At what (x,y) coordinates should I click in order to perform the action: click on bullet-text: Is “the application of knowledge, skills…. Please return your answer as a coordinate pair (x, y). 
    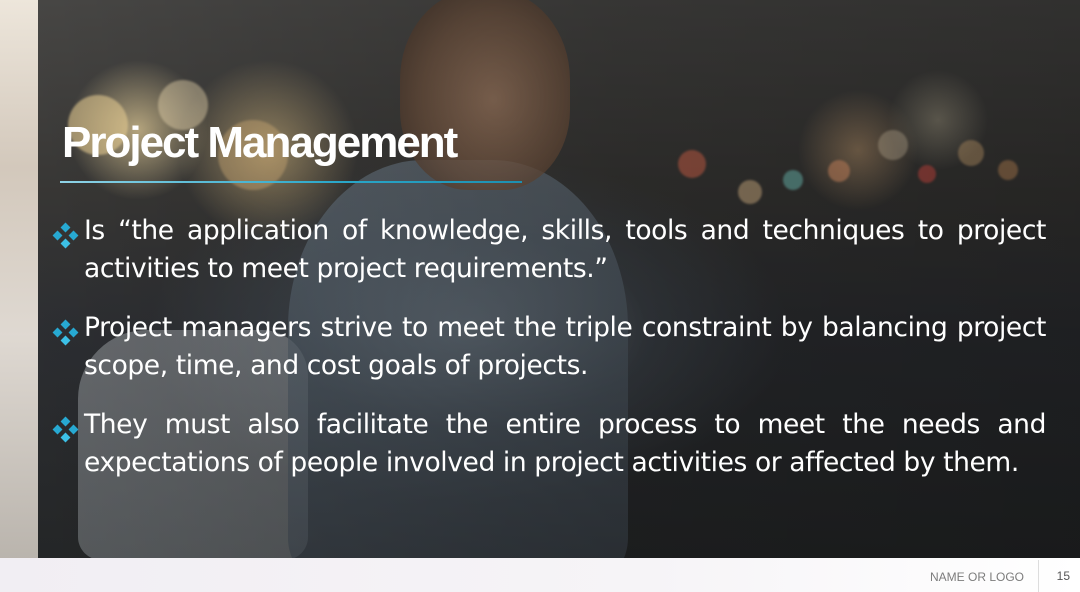
    Looking at the image, I should click on (565, 249).